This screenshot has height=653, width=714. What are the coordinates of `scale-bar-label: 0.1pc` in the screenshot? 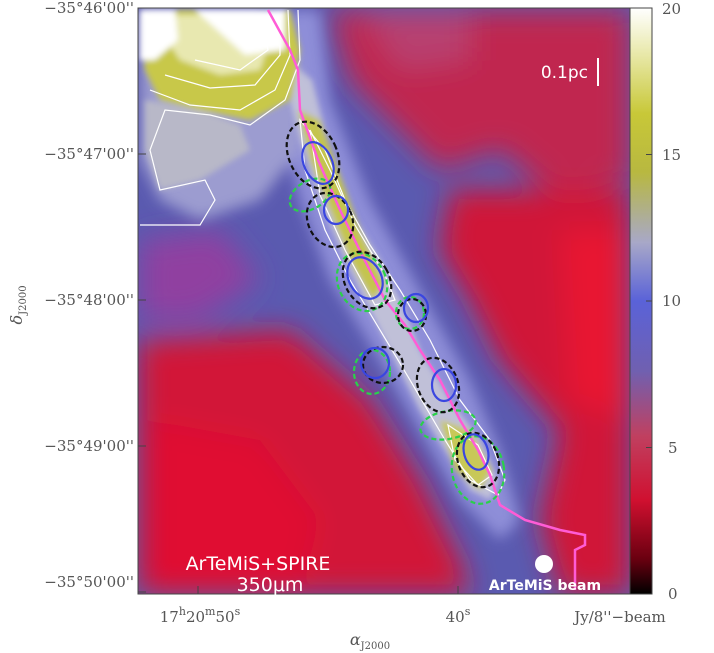 It's located at (564, 73).